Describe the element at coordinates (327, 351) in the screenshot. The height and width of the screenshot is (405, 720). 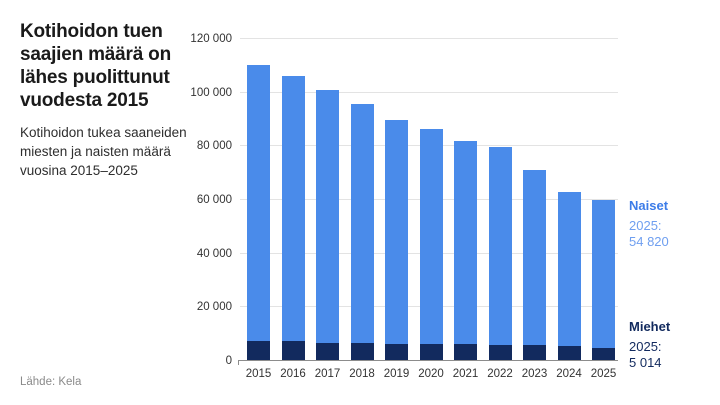
I see `bar-segment-miehet-2017` at that location.